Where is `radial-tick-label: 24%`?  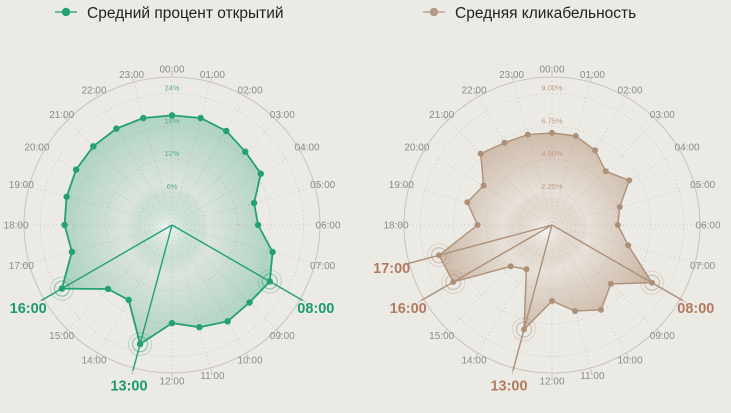 radial-tick-label: 24% is located at coordinates (171, 87).